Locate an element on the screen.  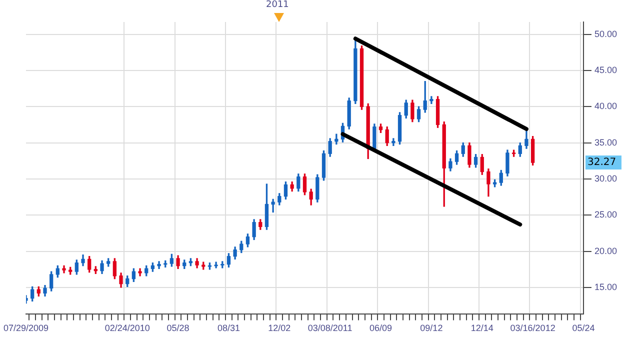
y-tick-label: 15.00 is located at coordinates (606, 287).